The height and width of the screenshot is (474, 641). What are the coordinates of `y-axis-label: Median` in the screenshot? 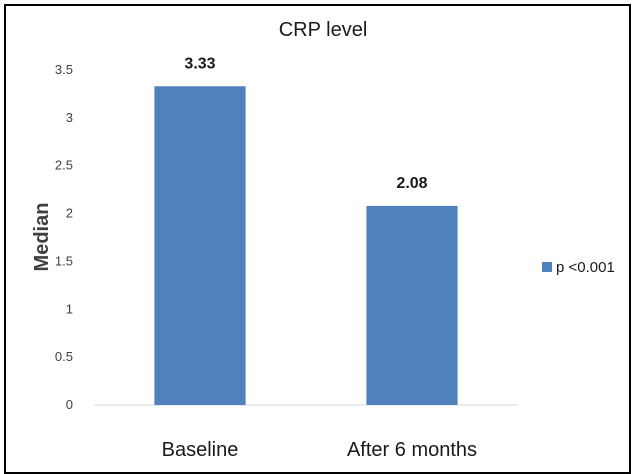 It's located at (42, 237).